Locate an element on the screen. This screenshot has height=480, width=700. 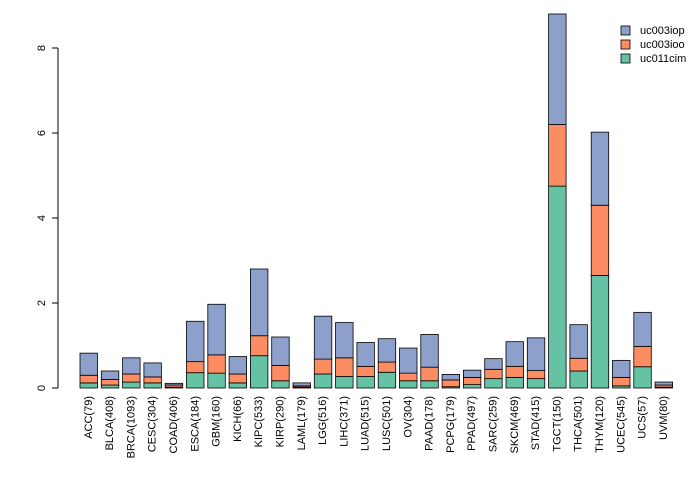
legend: uc003iop uc003ioo uc011cim is located at coordinates (653, 45).